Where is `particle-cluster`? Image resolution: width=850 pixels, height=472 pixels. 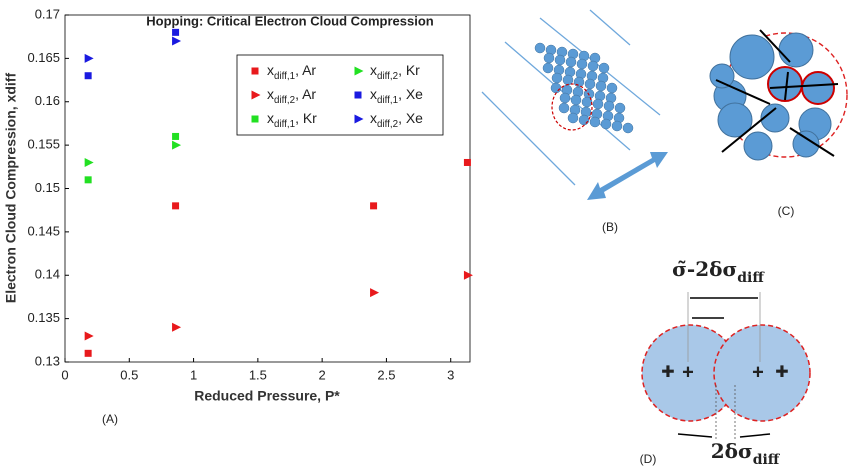
particle-cluster is located at coordinates (584, 88).